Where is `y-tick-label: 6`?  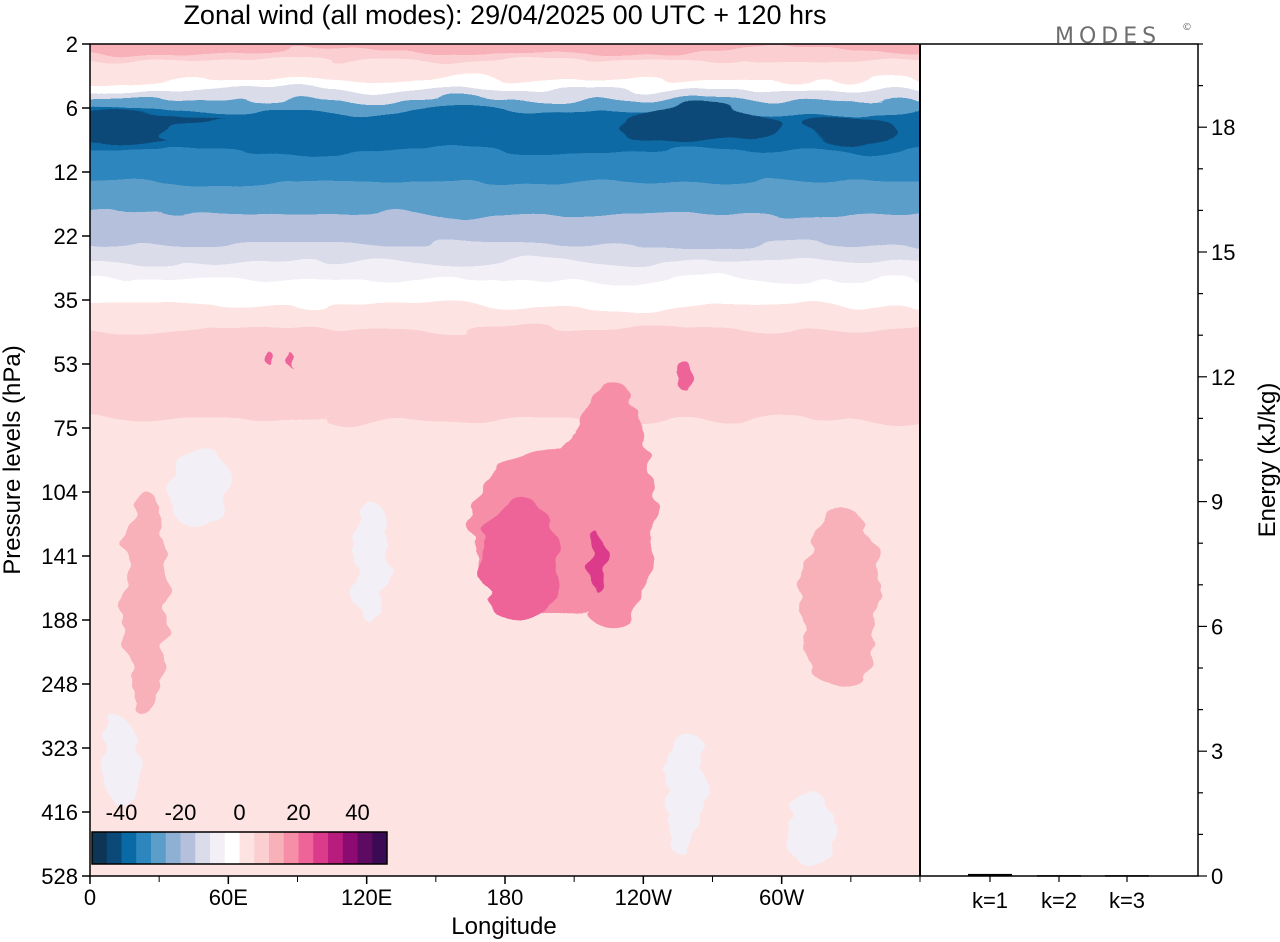 y-tick-label: 6 is located at coordinates (72, 108).